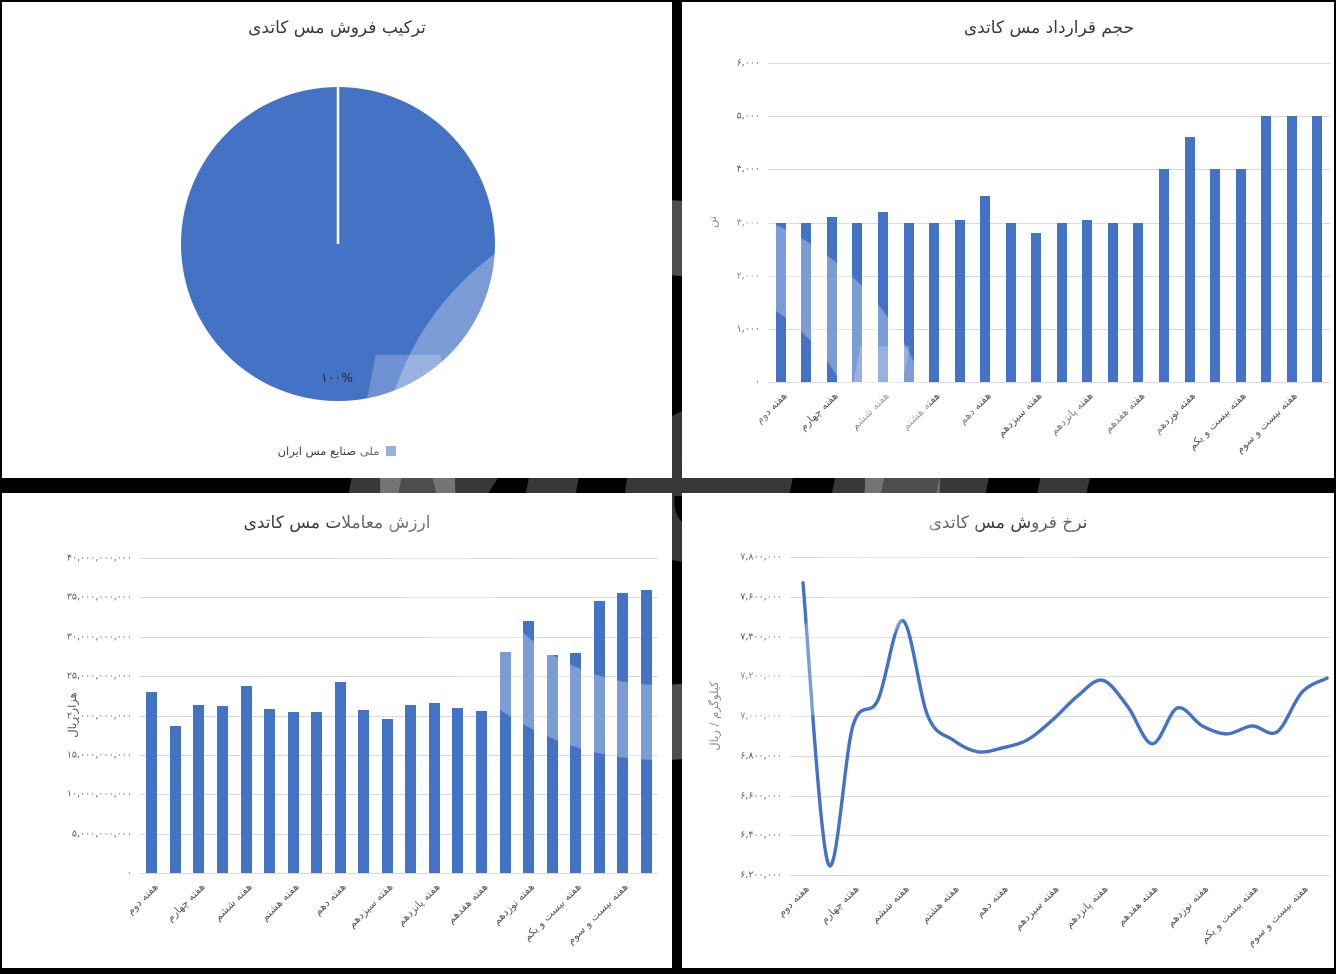 This screenshot has height=974, width=1336. I want to click on rate-line, so click(1065, 724).